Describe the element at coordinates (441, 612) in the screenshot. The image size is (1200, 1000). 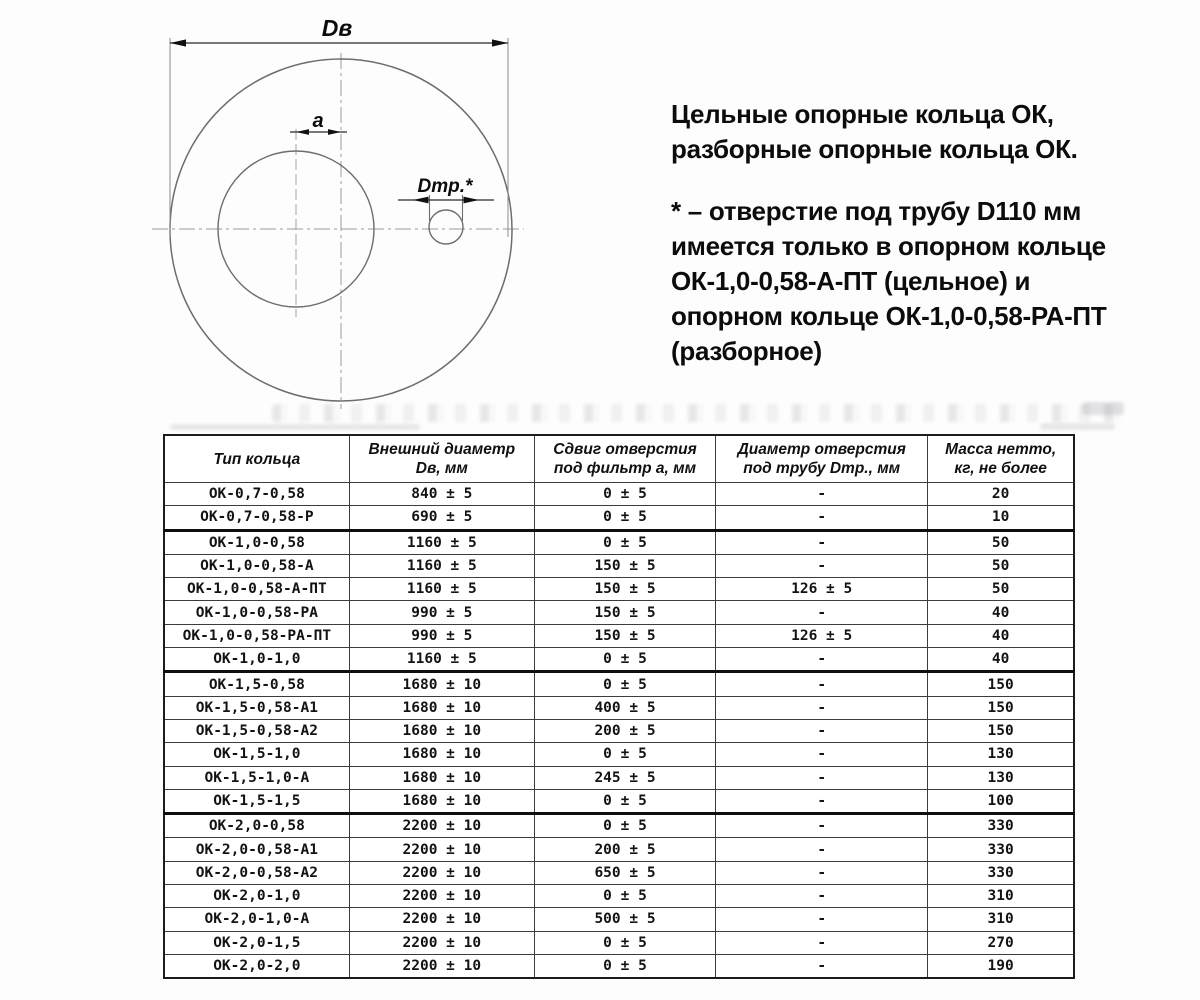
I see `table-cell: 990 ± 5` at that location.